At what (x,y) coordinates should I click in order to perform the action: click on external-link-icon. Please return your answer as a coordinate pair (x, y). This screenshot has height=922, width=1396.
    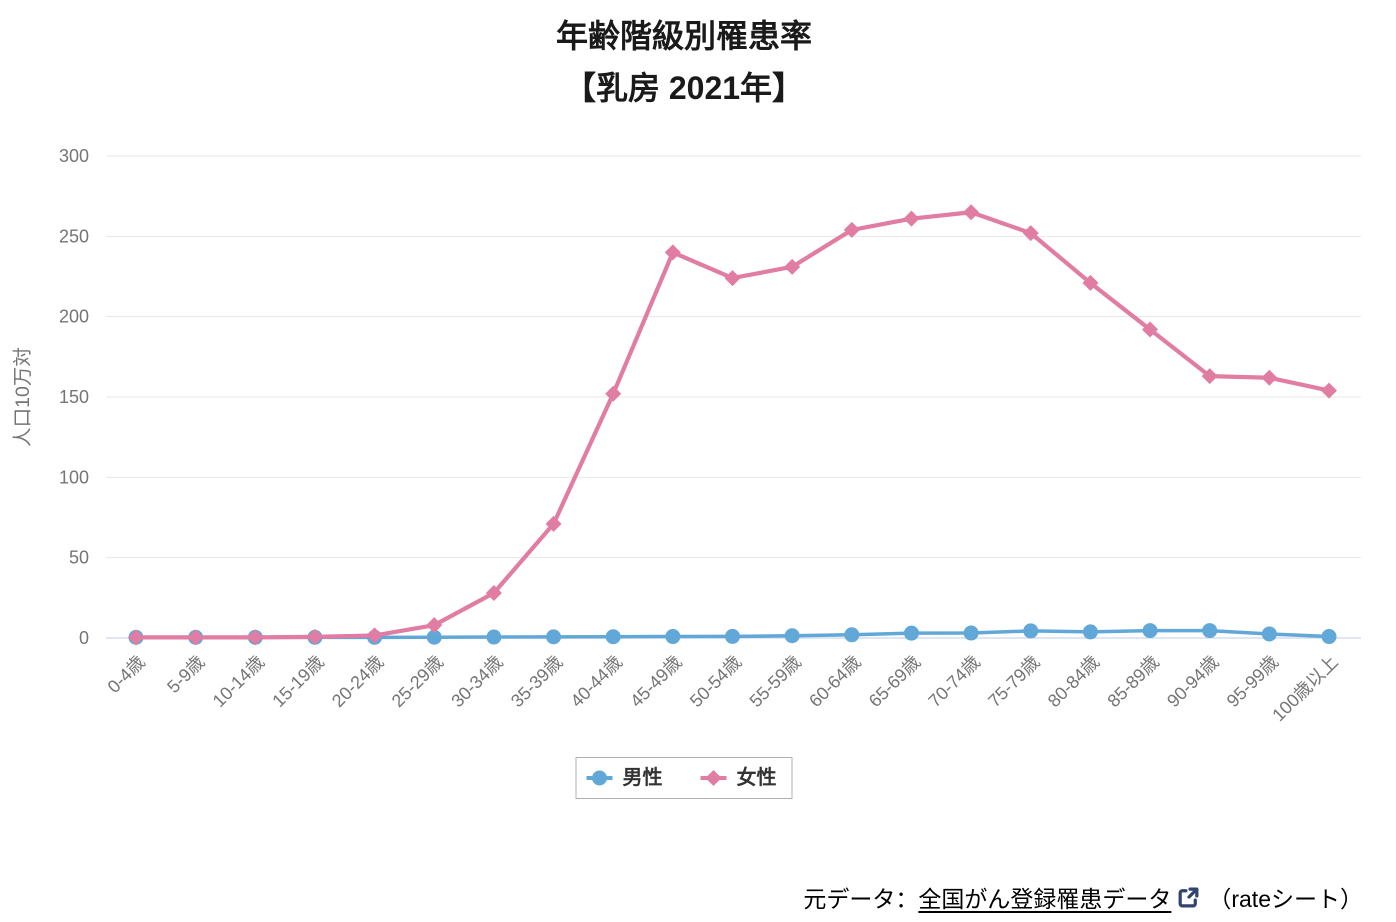
    Looking at the image, I should click on (1188, 897).